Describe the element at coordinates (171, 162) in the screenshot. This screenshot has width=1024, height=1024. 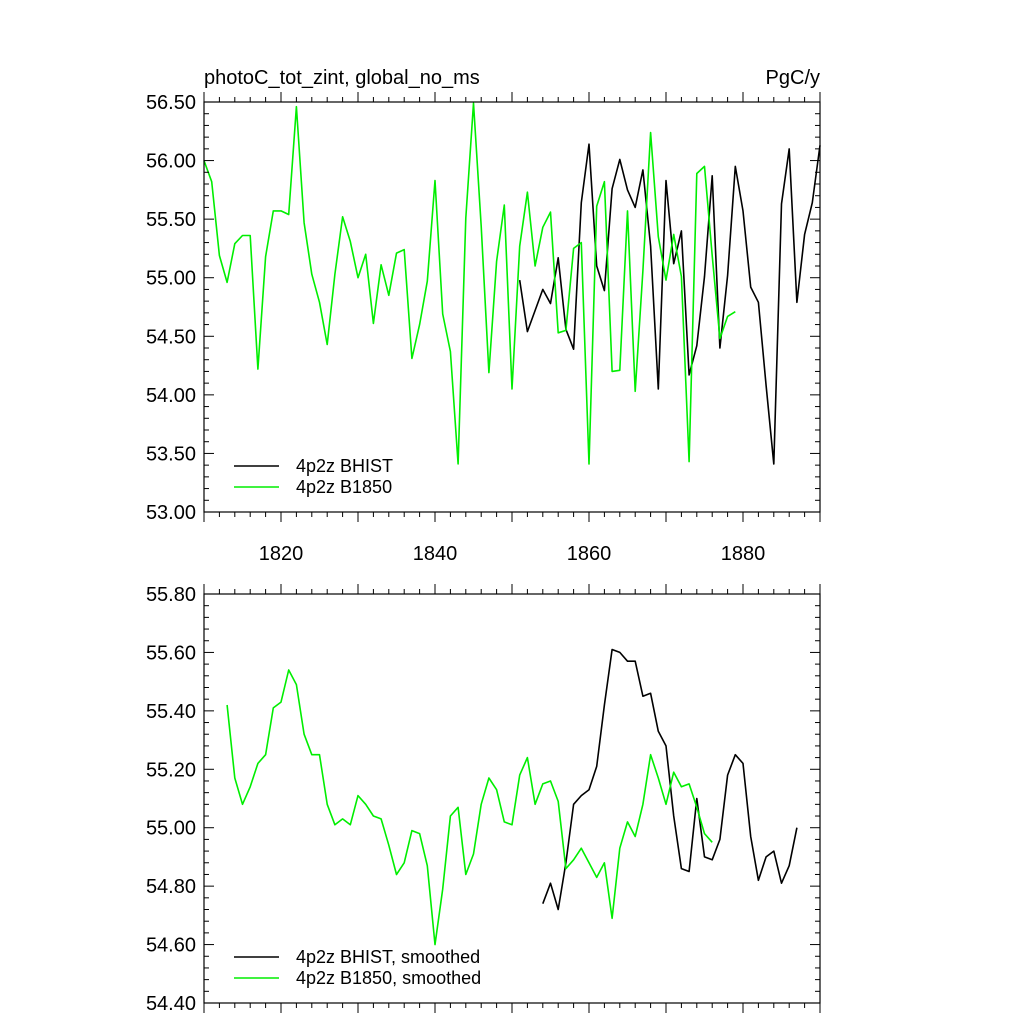
I see `y-tick-label: 56.00` at that location.